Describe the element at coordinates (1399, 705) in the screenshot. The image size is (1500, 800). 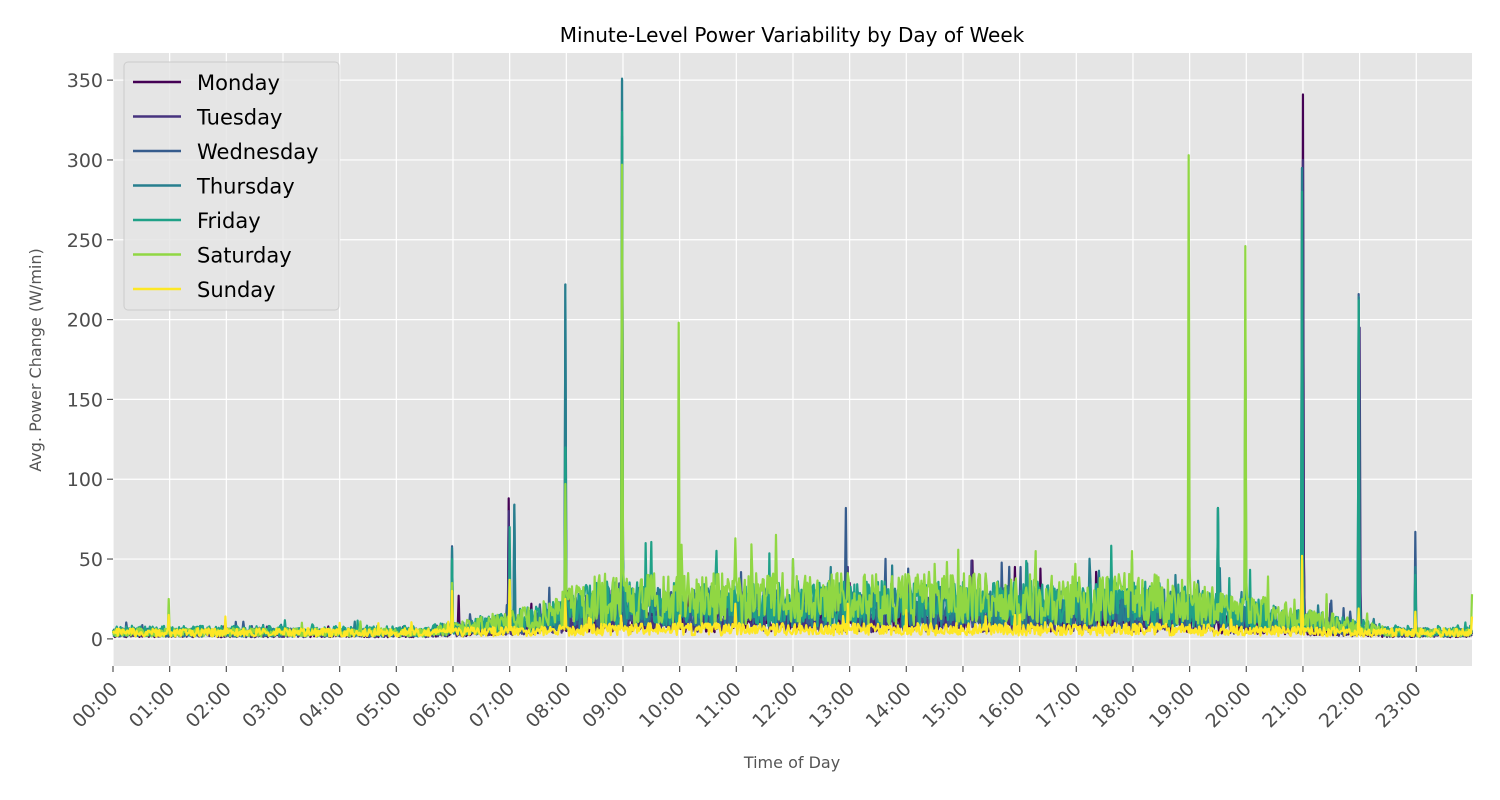
I see `x-tick-label: 23:00` at that location.